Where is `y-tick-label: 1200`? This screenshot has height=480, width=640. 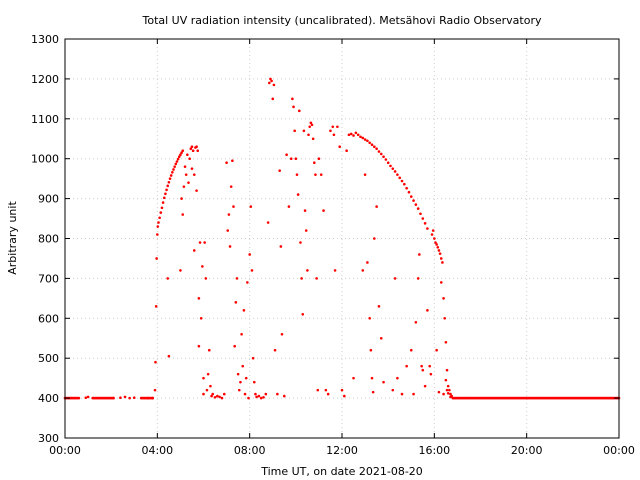 y-tick-label: 1200 is located at coordinates (45, 79).